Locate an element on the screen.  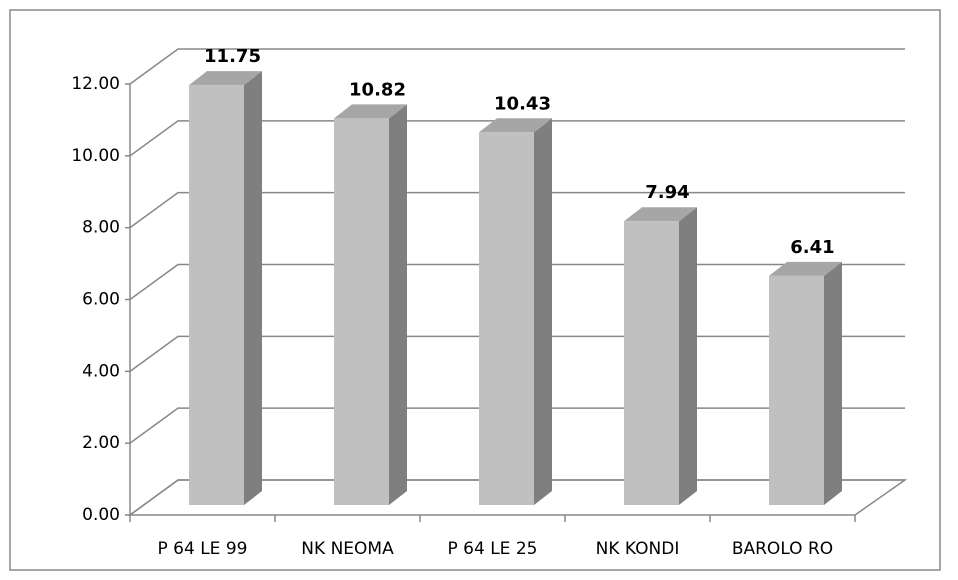
value-label: 7.94 is located at coordinates (667, 192).